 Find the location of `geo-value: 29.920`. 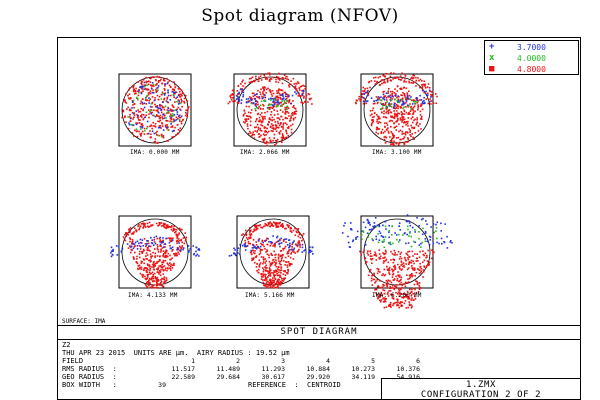

geo-value: 29.920 is located at coordinates (318, 377).